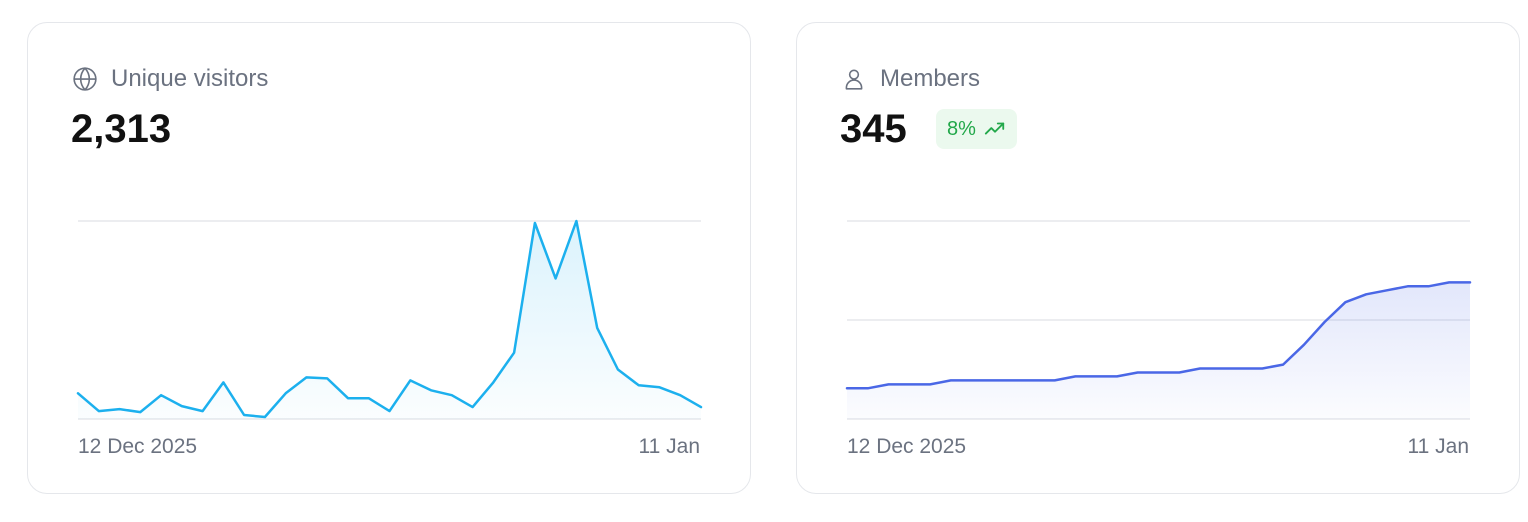 The width and height of the screenshot is (1528, 522). I want to click on series-line, so click(1158, 335).